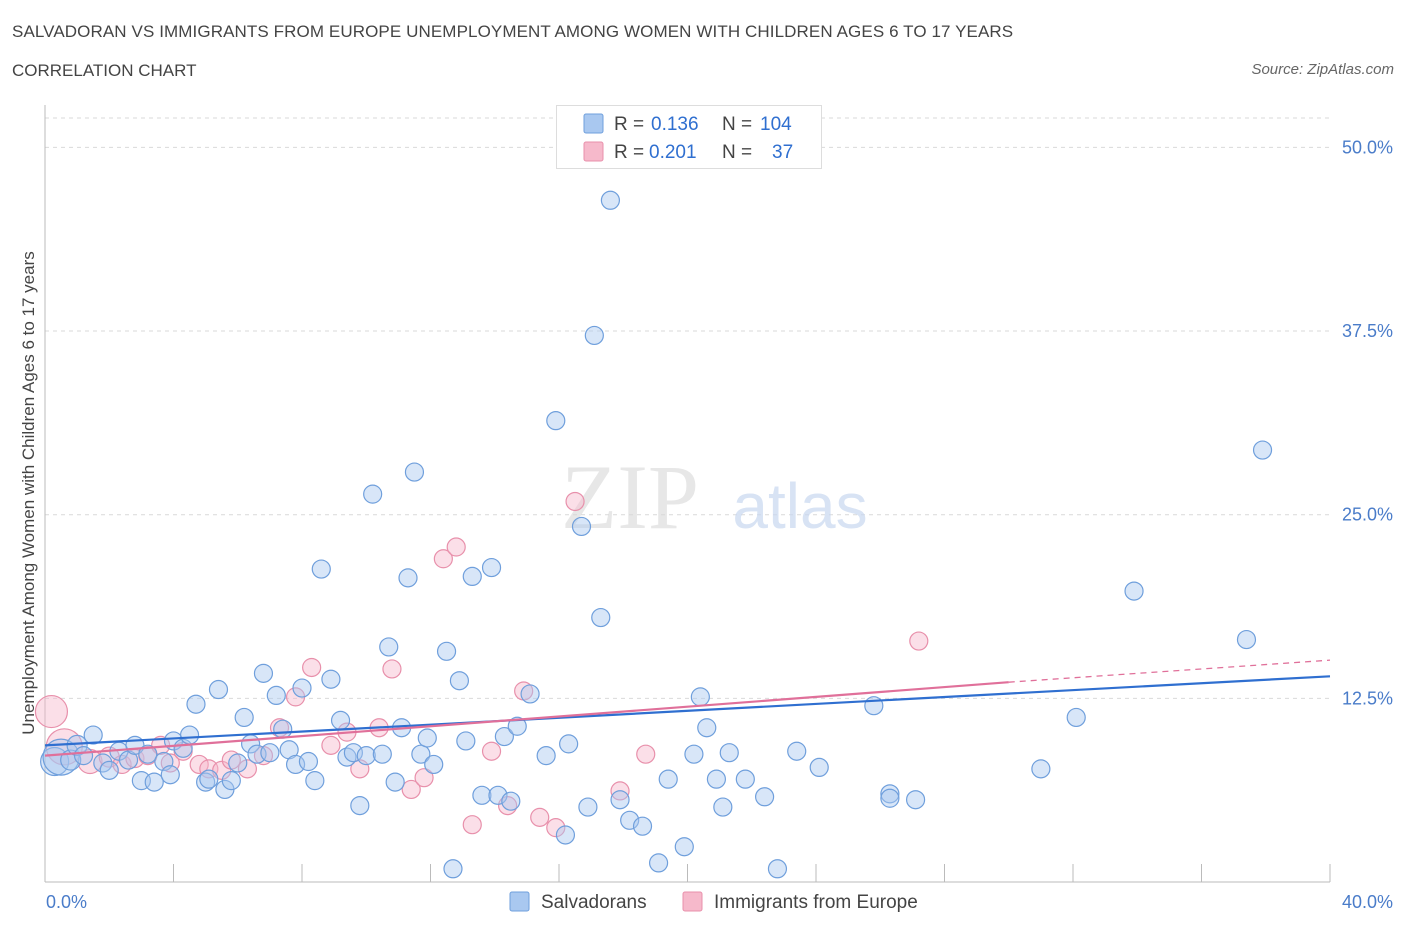 This screenshot has height=930, width=1406. Describe the element at coordinates (799, 506) in the screenshot. I see `watermark-atlas: atlas` at that location.